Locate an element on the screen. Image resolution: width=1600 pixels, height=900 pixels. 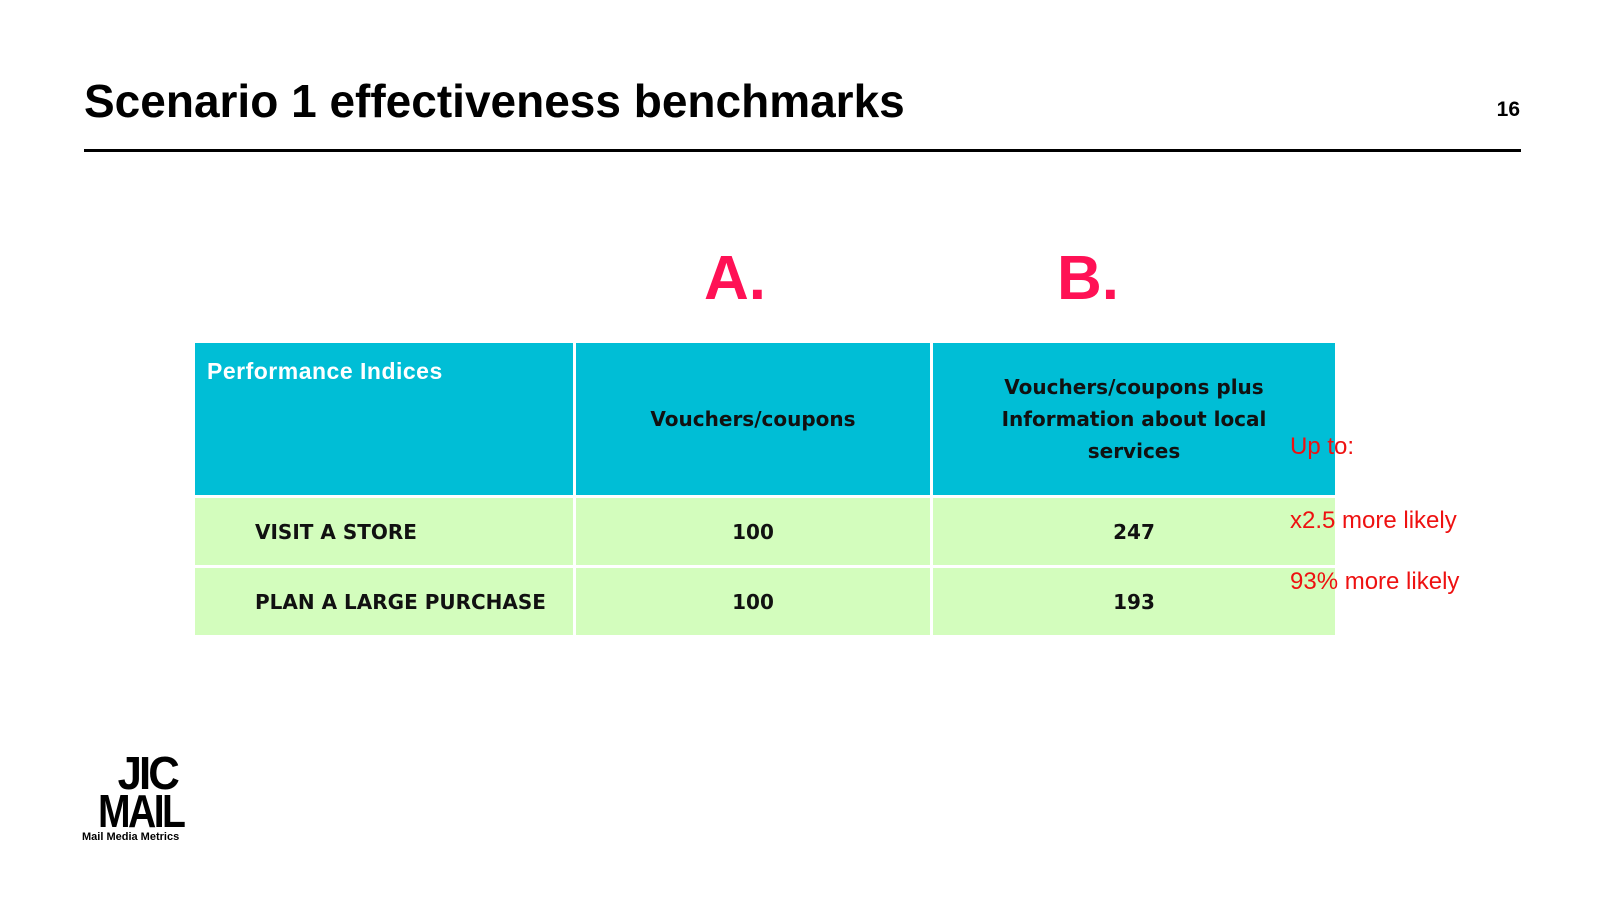
row-value-b: 193 is located at coordinates (1134, 601).